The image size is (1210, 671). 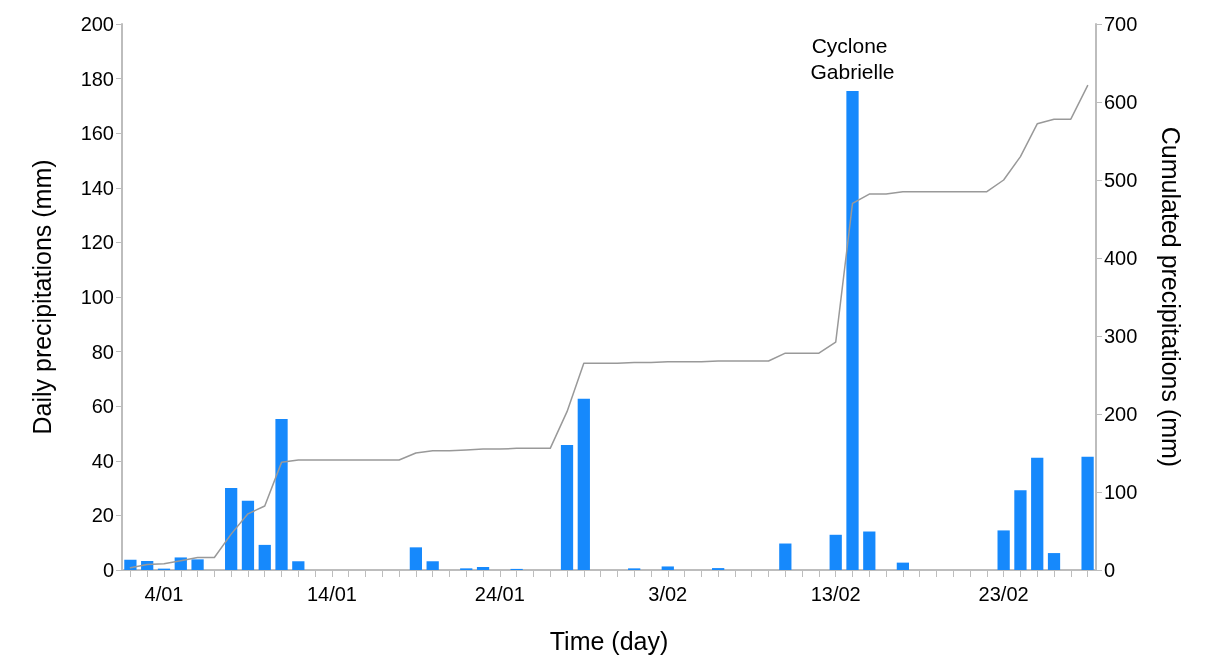 What do you see at coordinates (1121, 414) in the screenshot?
I see `y2-tick-label: 200` at bounding box center [1121, 414].